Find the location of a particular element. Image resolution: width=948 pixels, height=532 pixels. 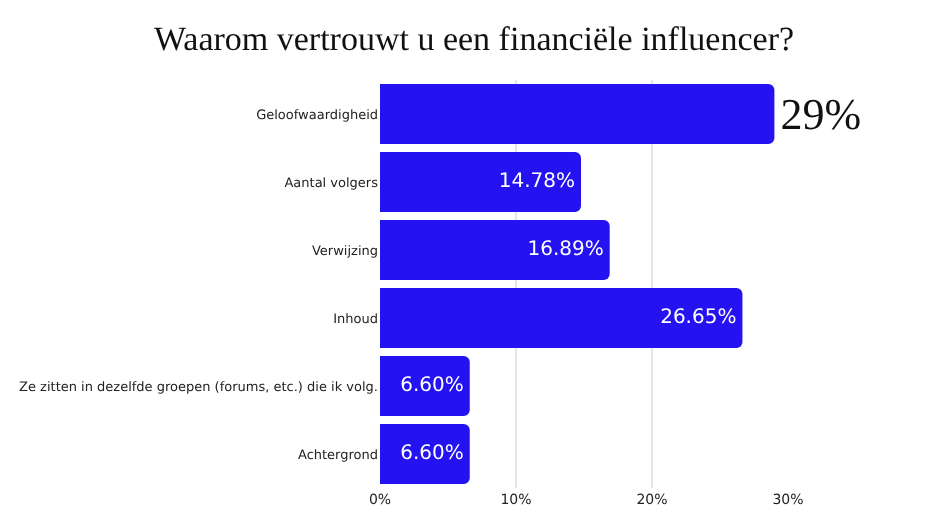

data-label: 16.89% is located at coordinates (565, 250).